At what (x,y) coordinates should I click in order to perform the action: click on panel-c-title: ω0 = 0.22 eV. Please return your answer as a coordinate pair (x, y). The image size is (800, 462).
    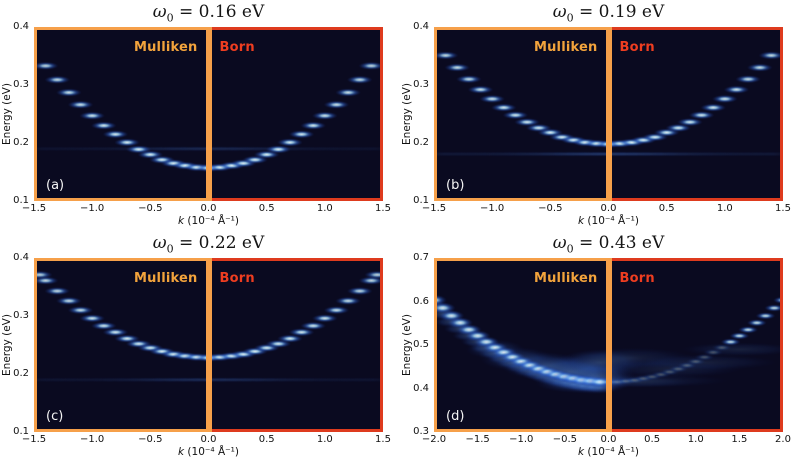
    Looking at the image, I should click on (208, 244).